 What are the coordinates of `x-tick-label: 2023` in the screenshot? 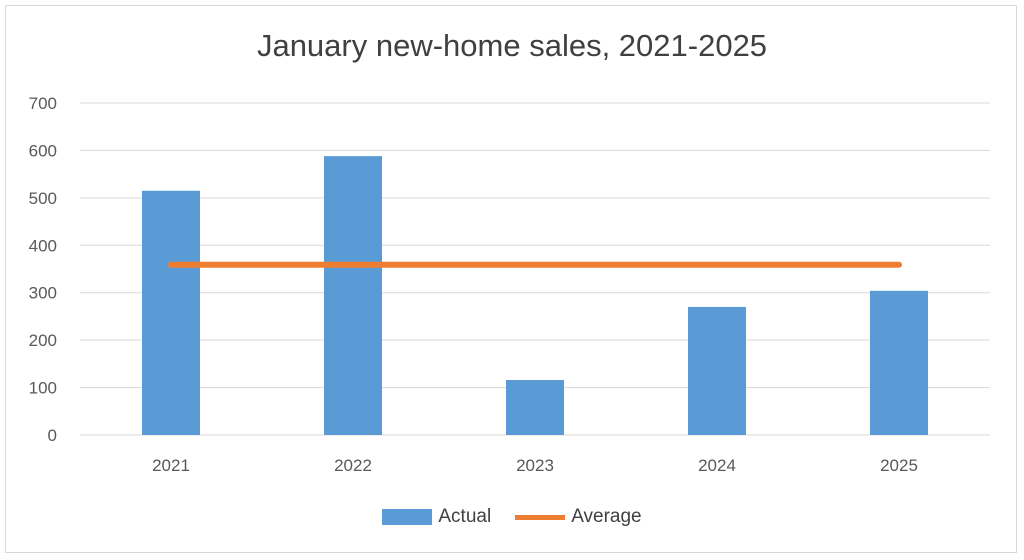 It's located at (535, 465).